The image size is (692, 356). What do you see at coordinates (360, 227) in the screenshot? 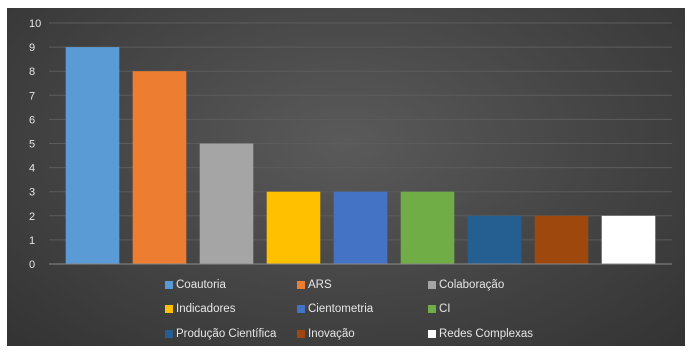
I see `bar-cientometria` at bounding box center [360, 227].